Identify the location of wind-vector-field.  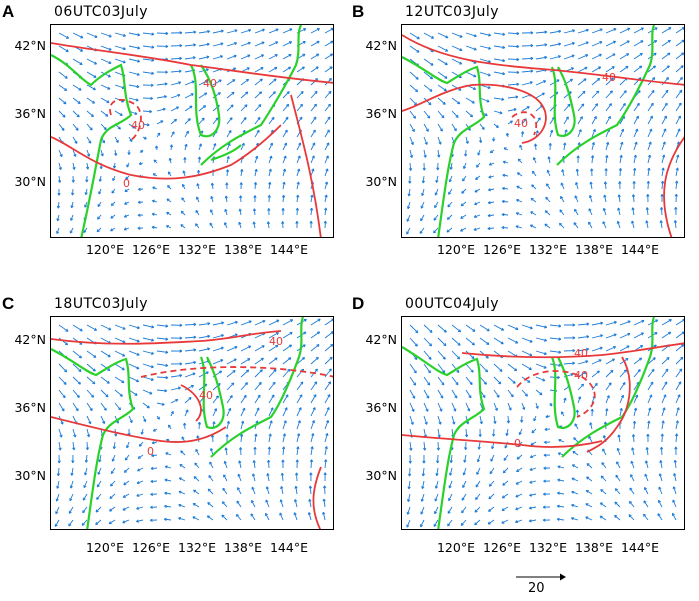
(545, 423).